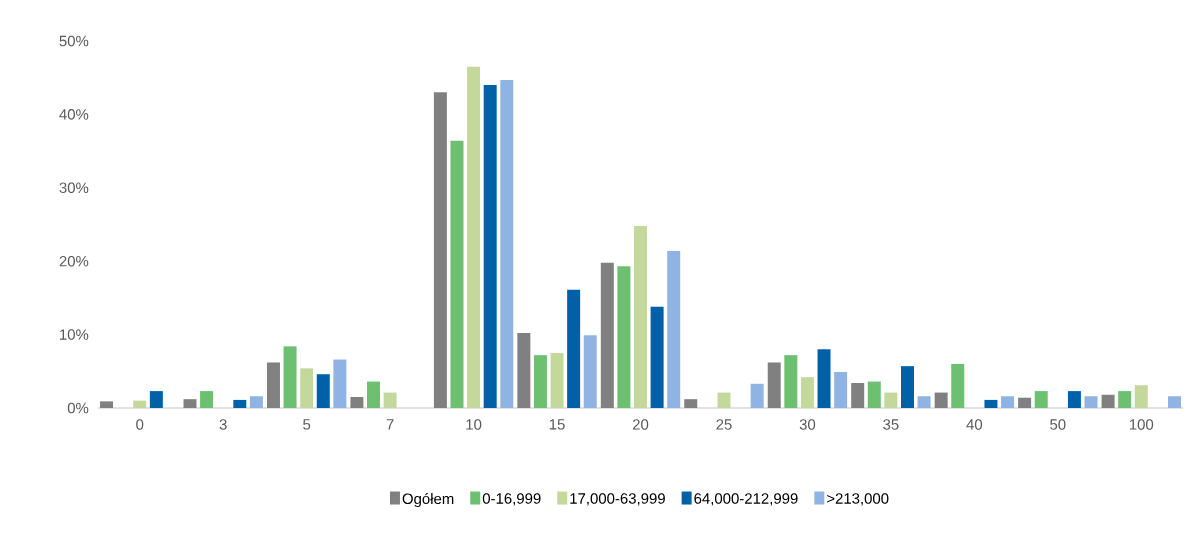  What do you see at coordinates (223, 424) in the screenshot?
I see `x-tick-label: 3` at bounding box center [223, 424].